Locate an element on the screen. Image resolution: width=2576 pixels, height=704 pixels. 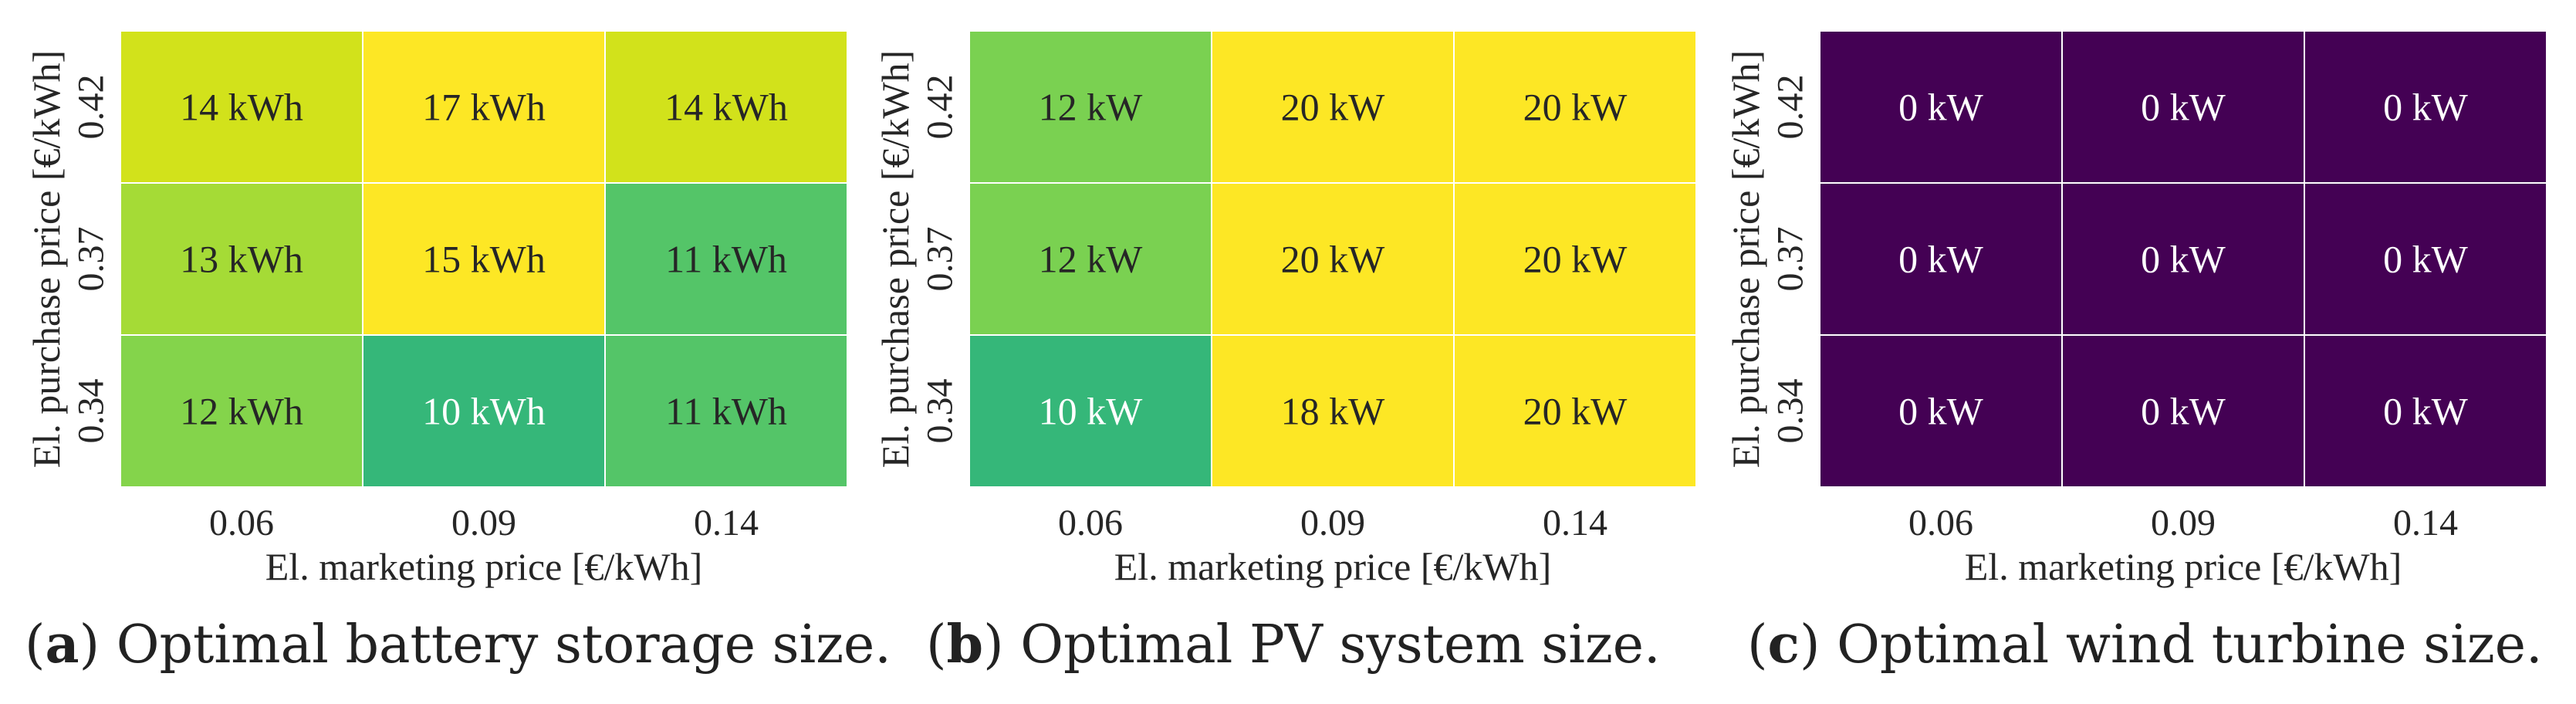
caption-b-label: b is located at coordinates (965, 644).